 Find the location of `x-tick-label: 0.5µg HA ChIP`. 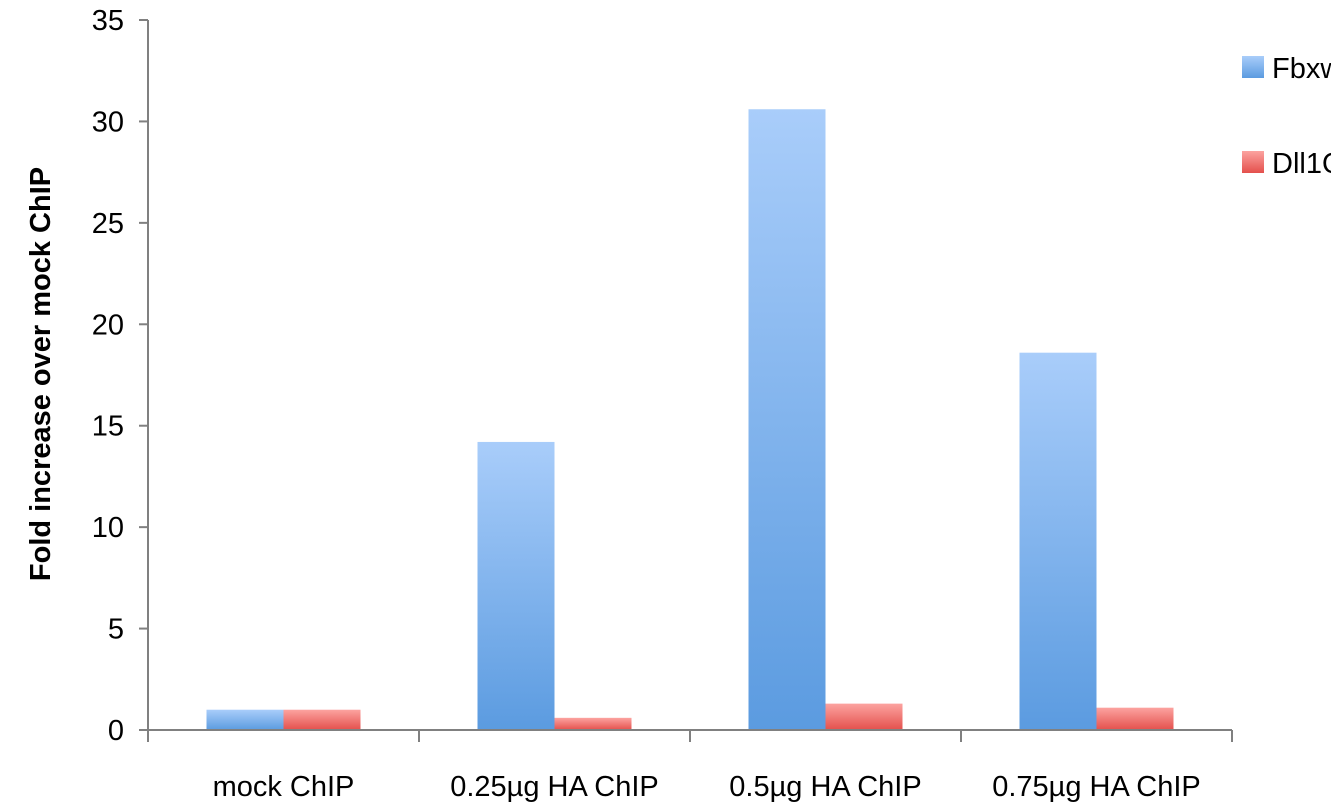

x-tick-label: 0.5µg HA ChIP is located at coordinates (825, 787).